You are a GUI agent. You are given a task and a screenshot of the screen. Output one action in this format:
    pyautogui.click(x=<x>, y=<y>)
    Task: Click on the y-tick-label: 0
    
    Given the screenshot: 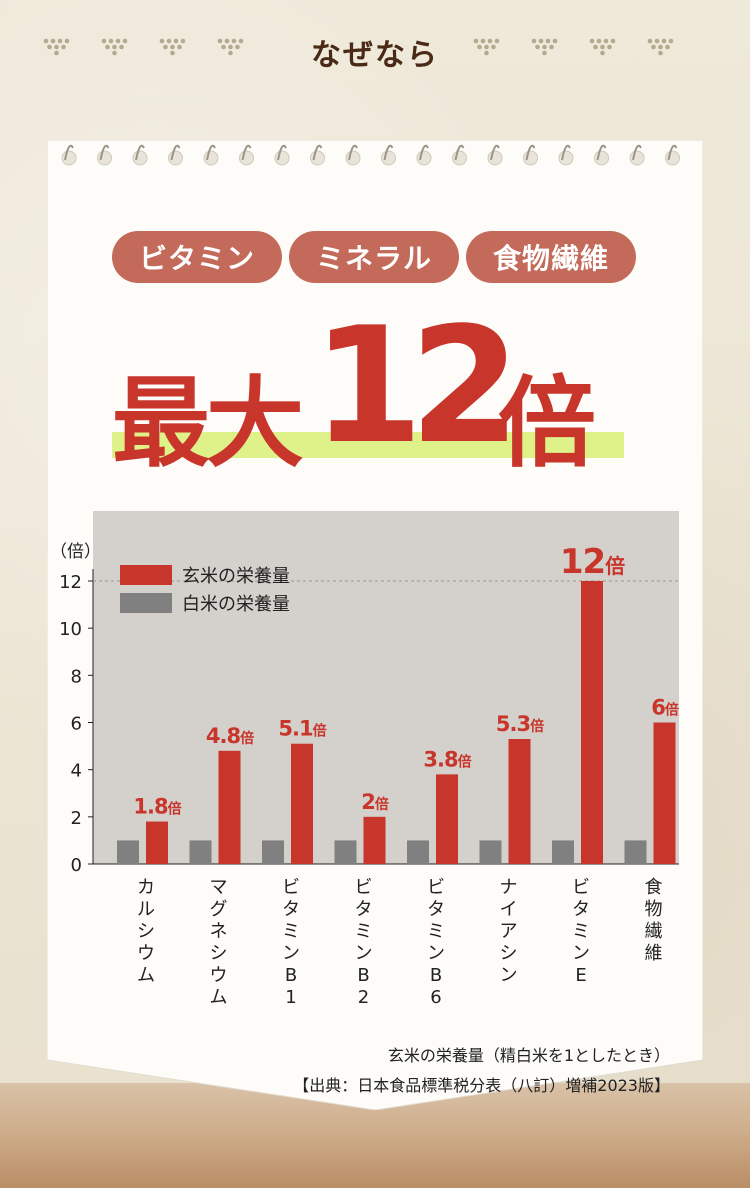 What is the action you would take?
    pyautogui.click(x=76, y=865)
    